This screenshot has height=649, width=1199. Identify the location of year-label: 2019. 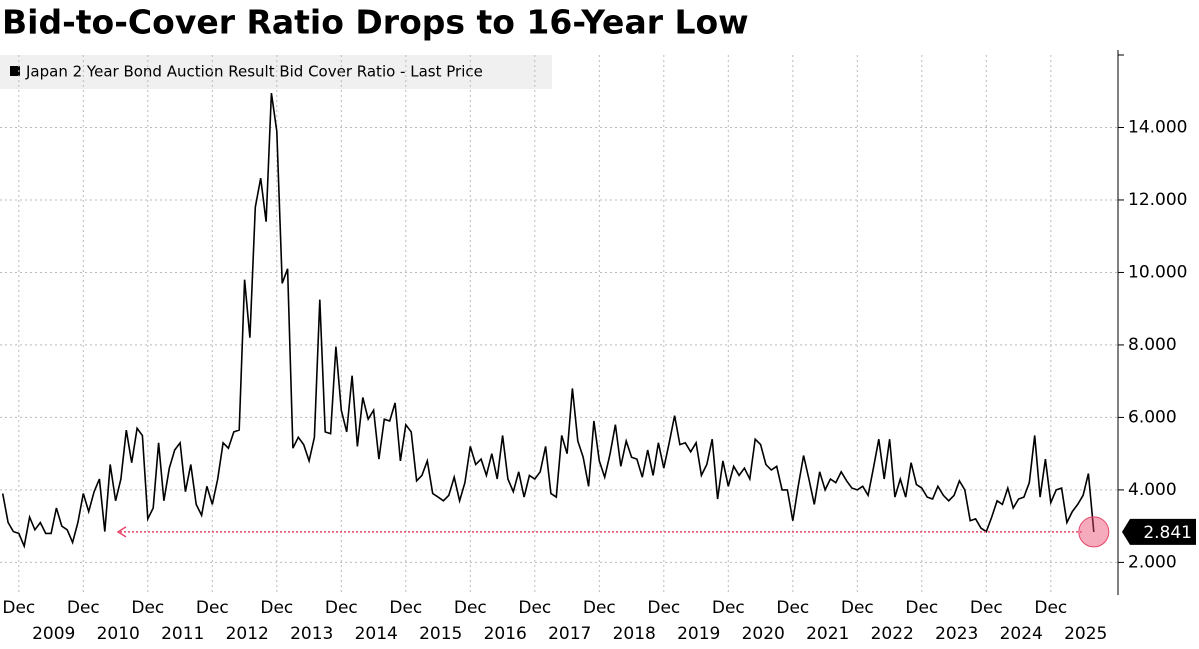
(698, 634).